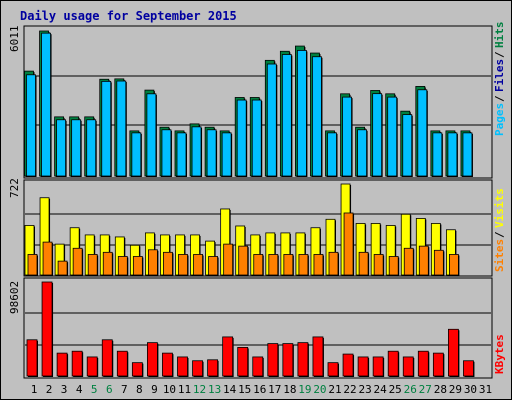  I want to click on legend-sep-2: /, so click(499, 54).